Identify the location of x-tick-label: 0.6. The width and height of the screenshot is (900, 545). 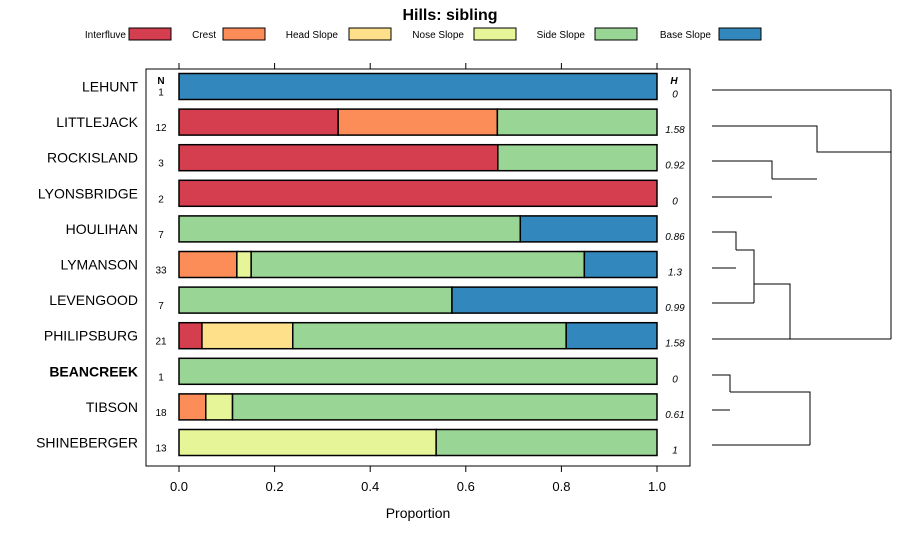
(466, 486).